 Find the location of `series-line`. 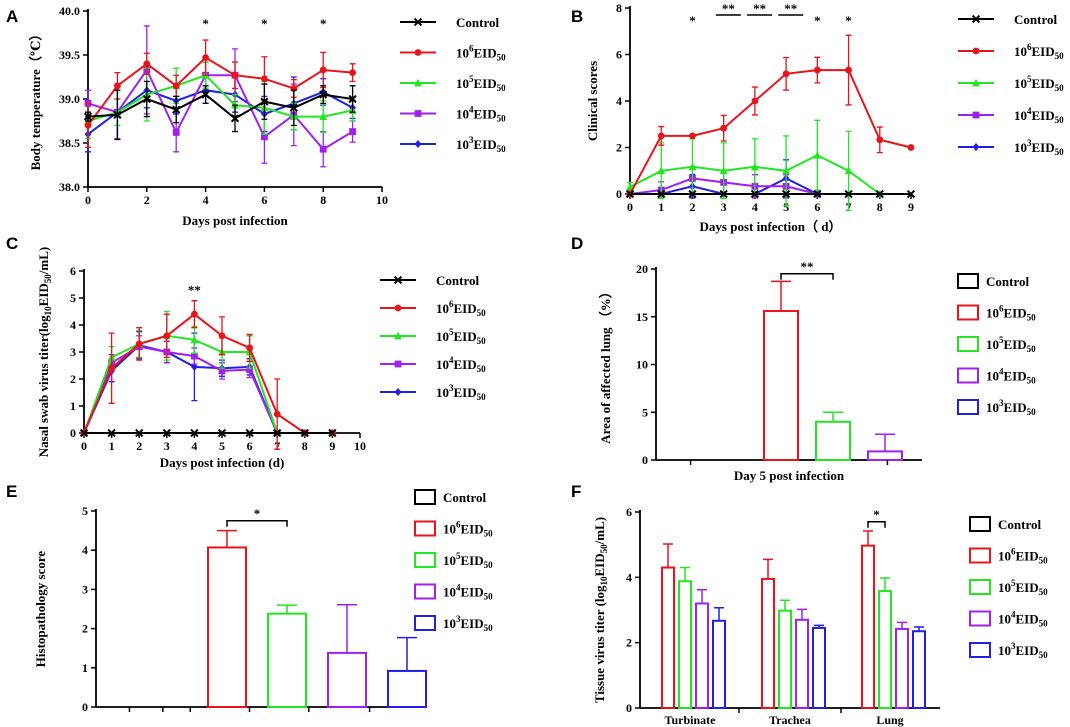

series-line is located at coordinates (208, 373).